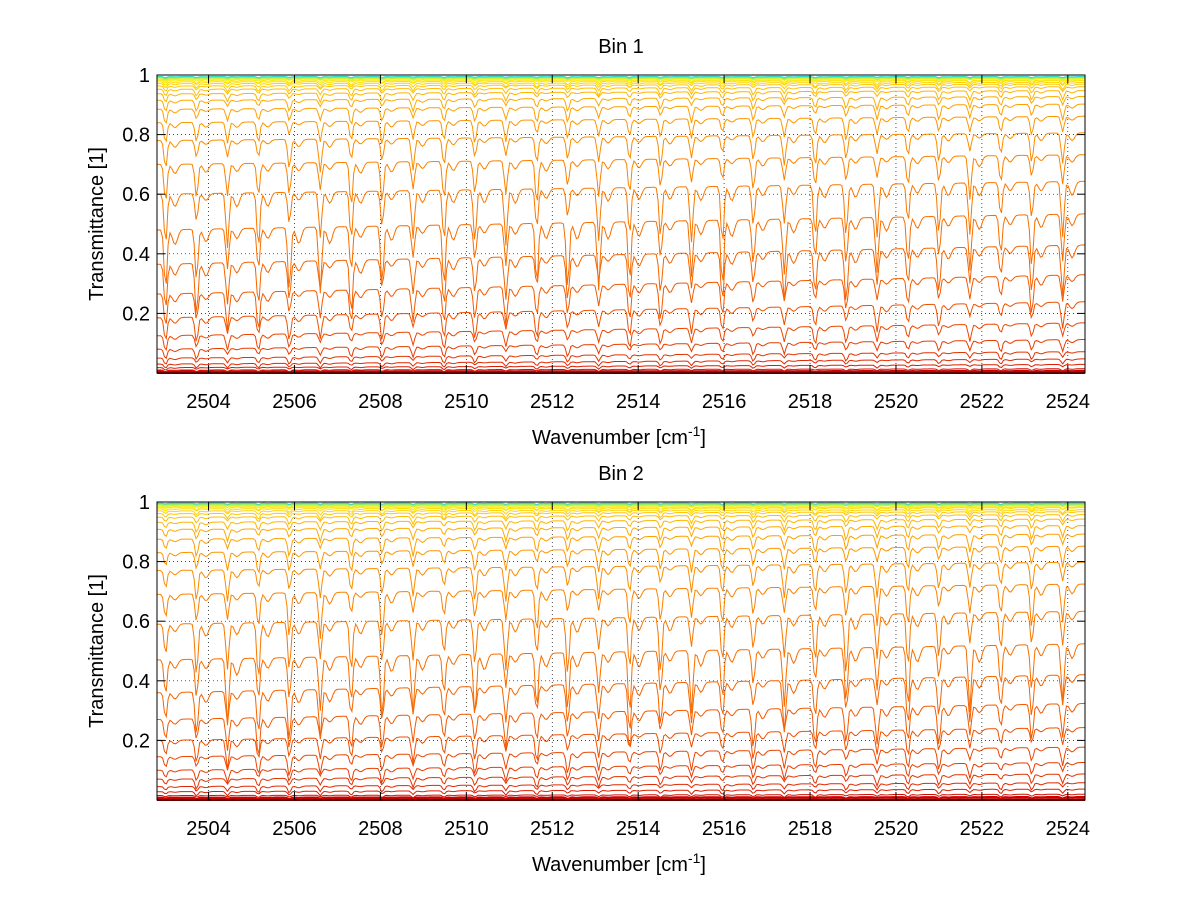  I want to click on chart-title: Bin 1, so click(621, 47).